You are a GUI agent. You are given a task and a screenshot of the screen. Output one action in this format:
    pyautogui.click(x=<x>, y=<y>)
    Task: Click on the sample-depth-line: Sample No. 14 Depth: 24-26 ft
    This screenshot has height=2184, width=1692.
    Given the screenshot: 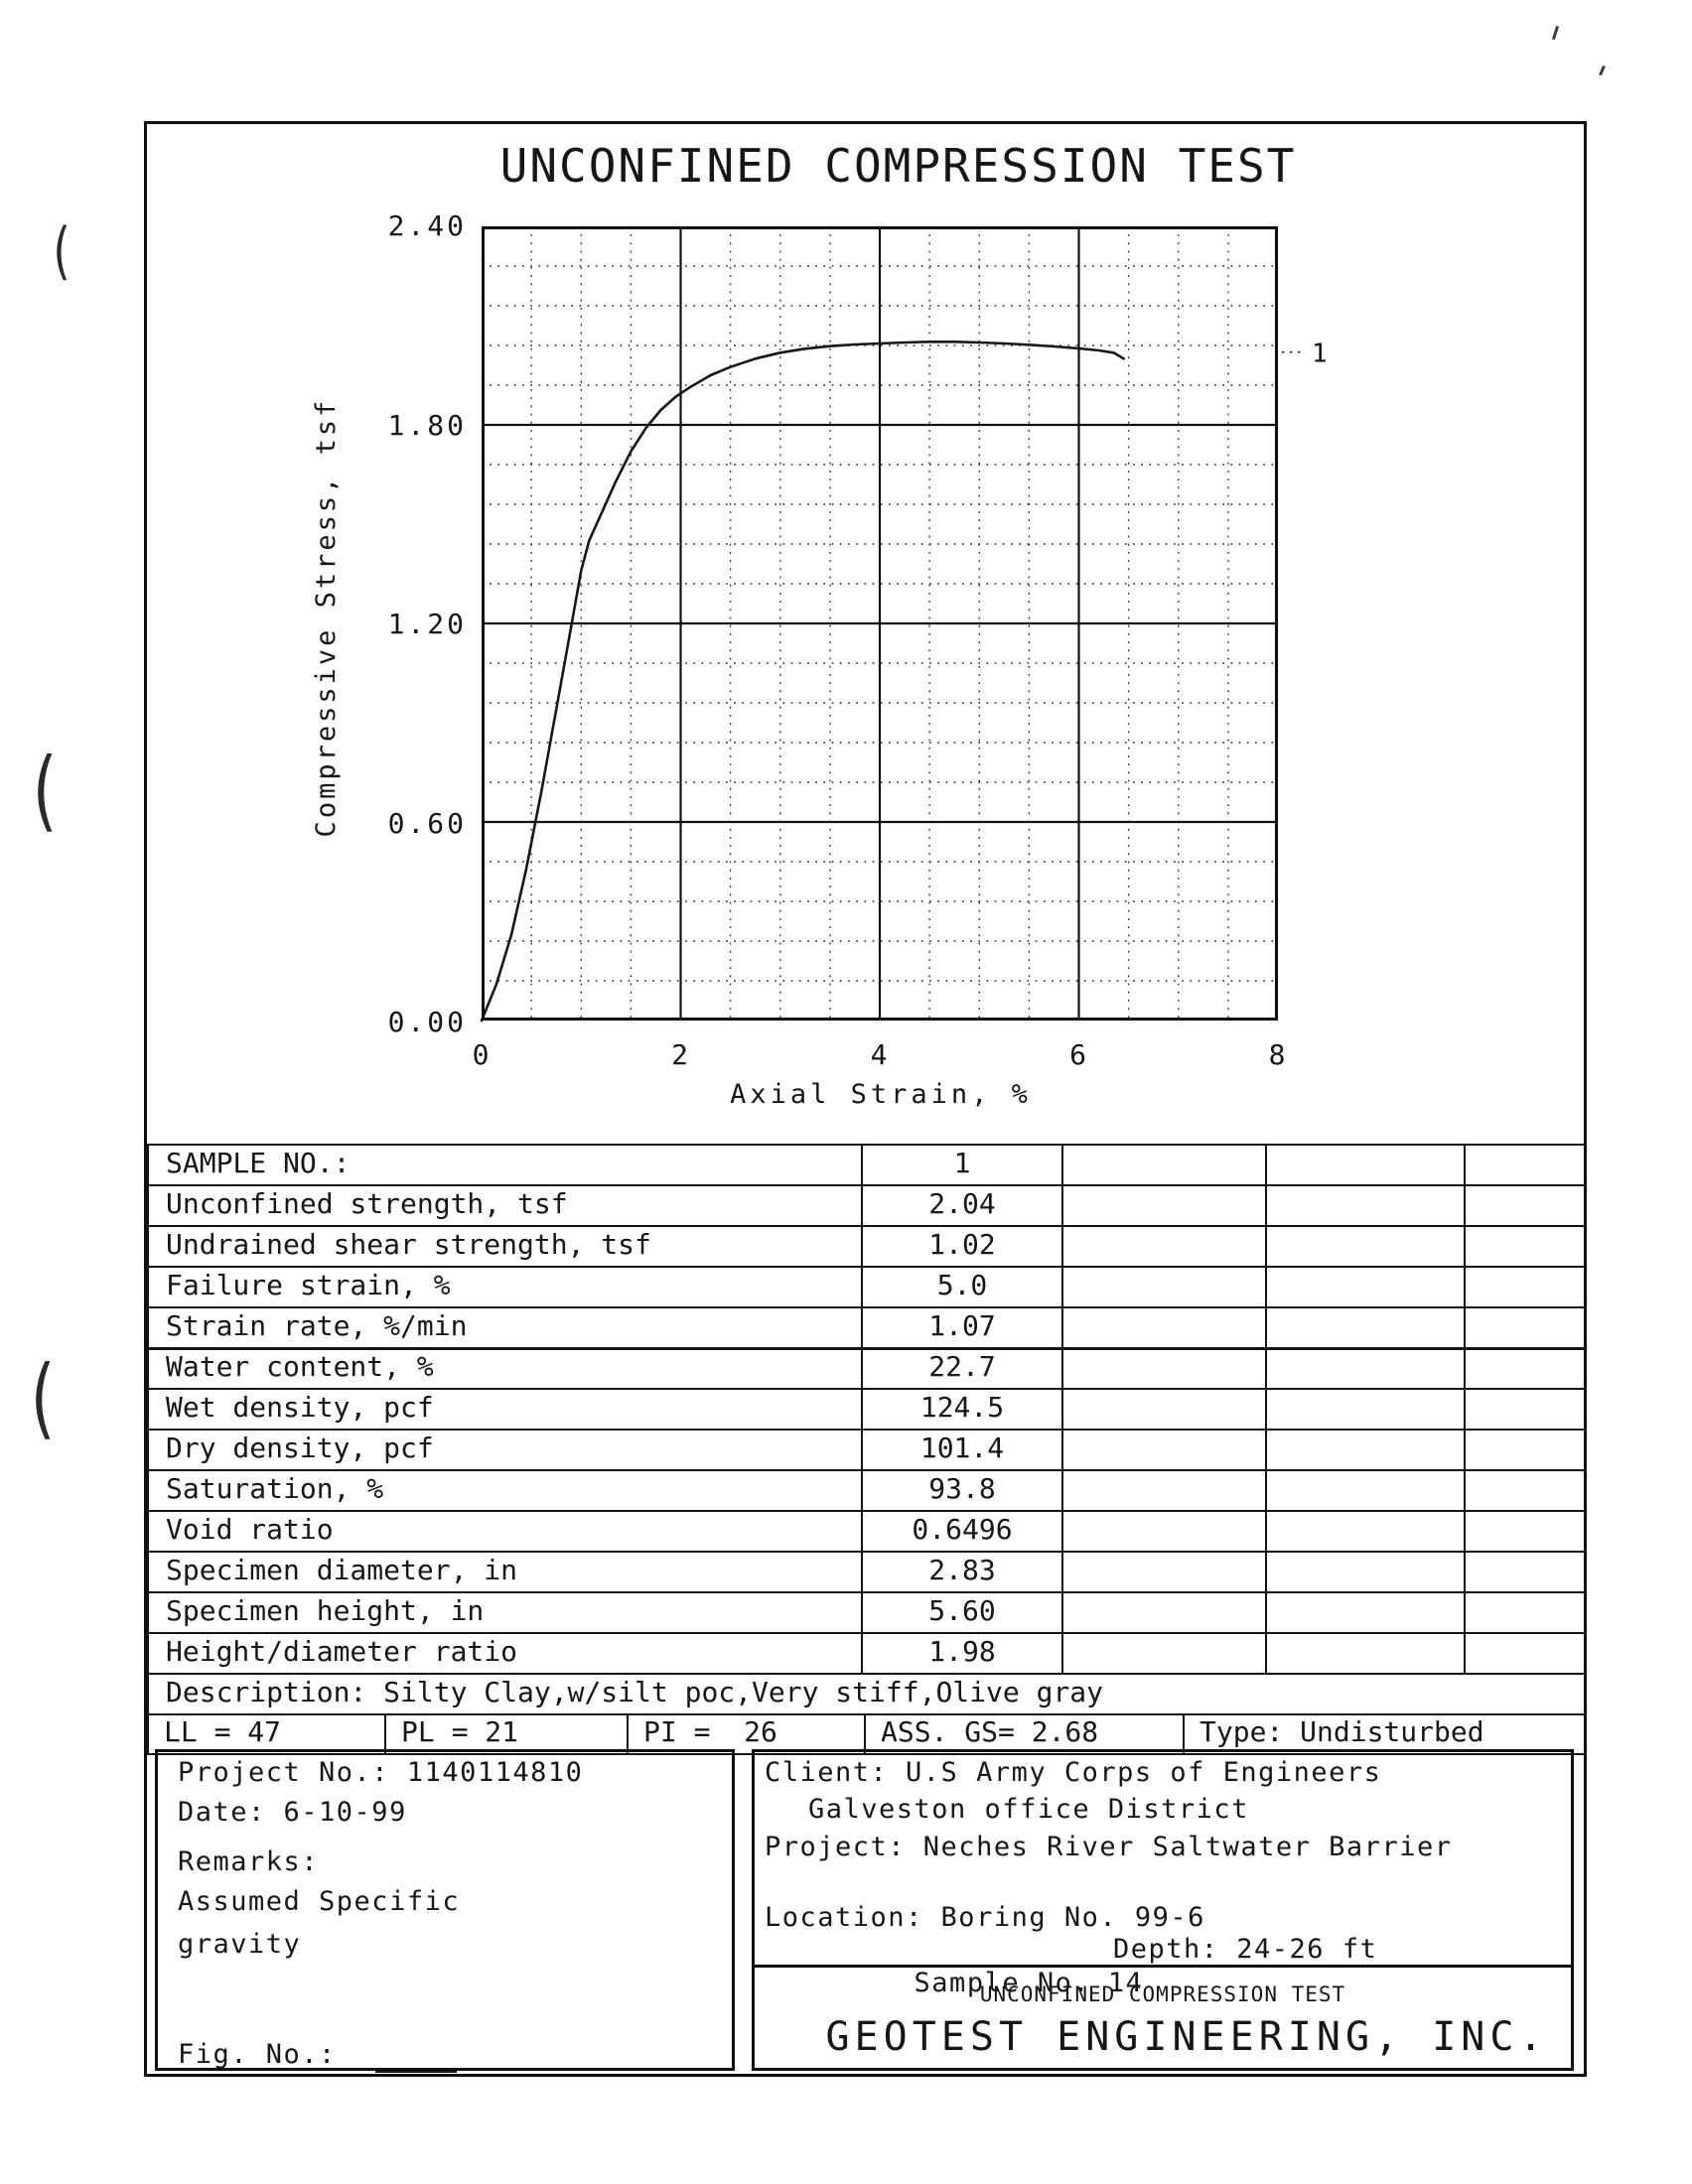 What is the action you would take?
    pyautogui.click(x=1163, y=1965)
    